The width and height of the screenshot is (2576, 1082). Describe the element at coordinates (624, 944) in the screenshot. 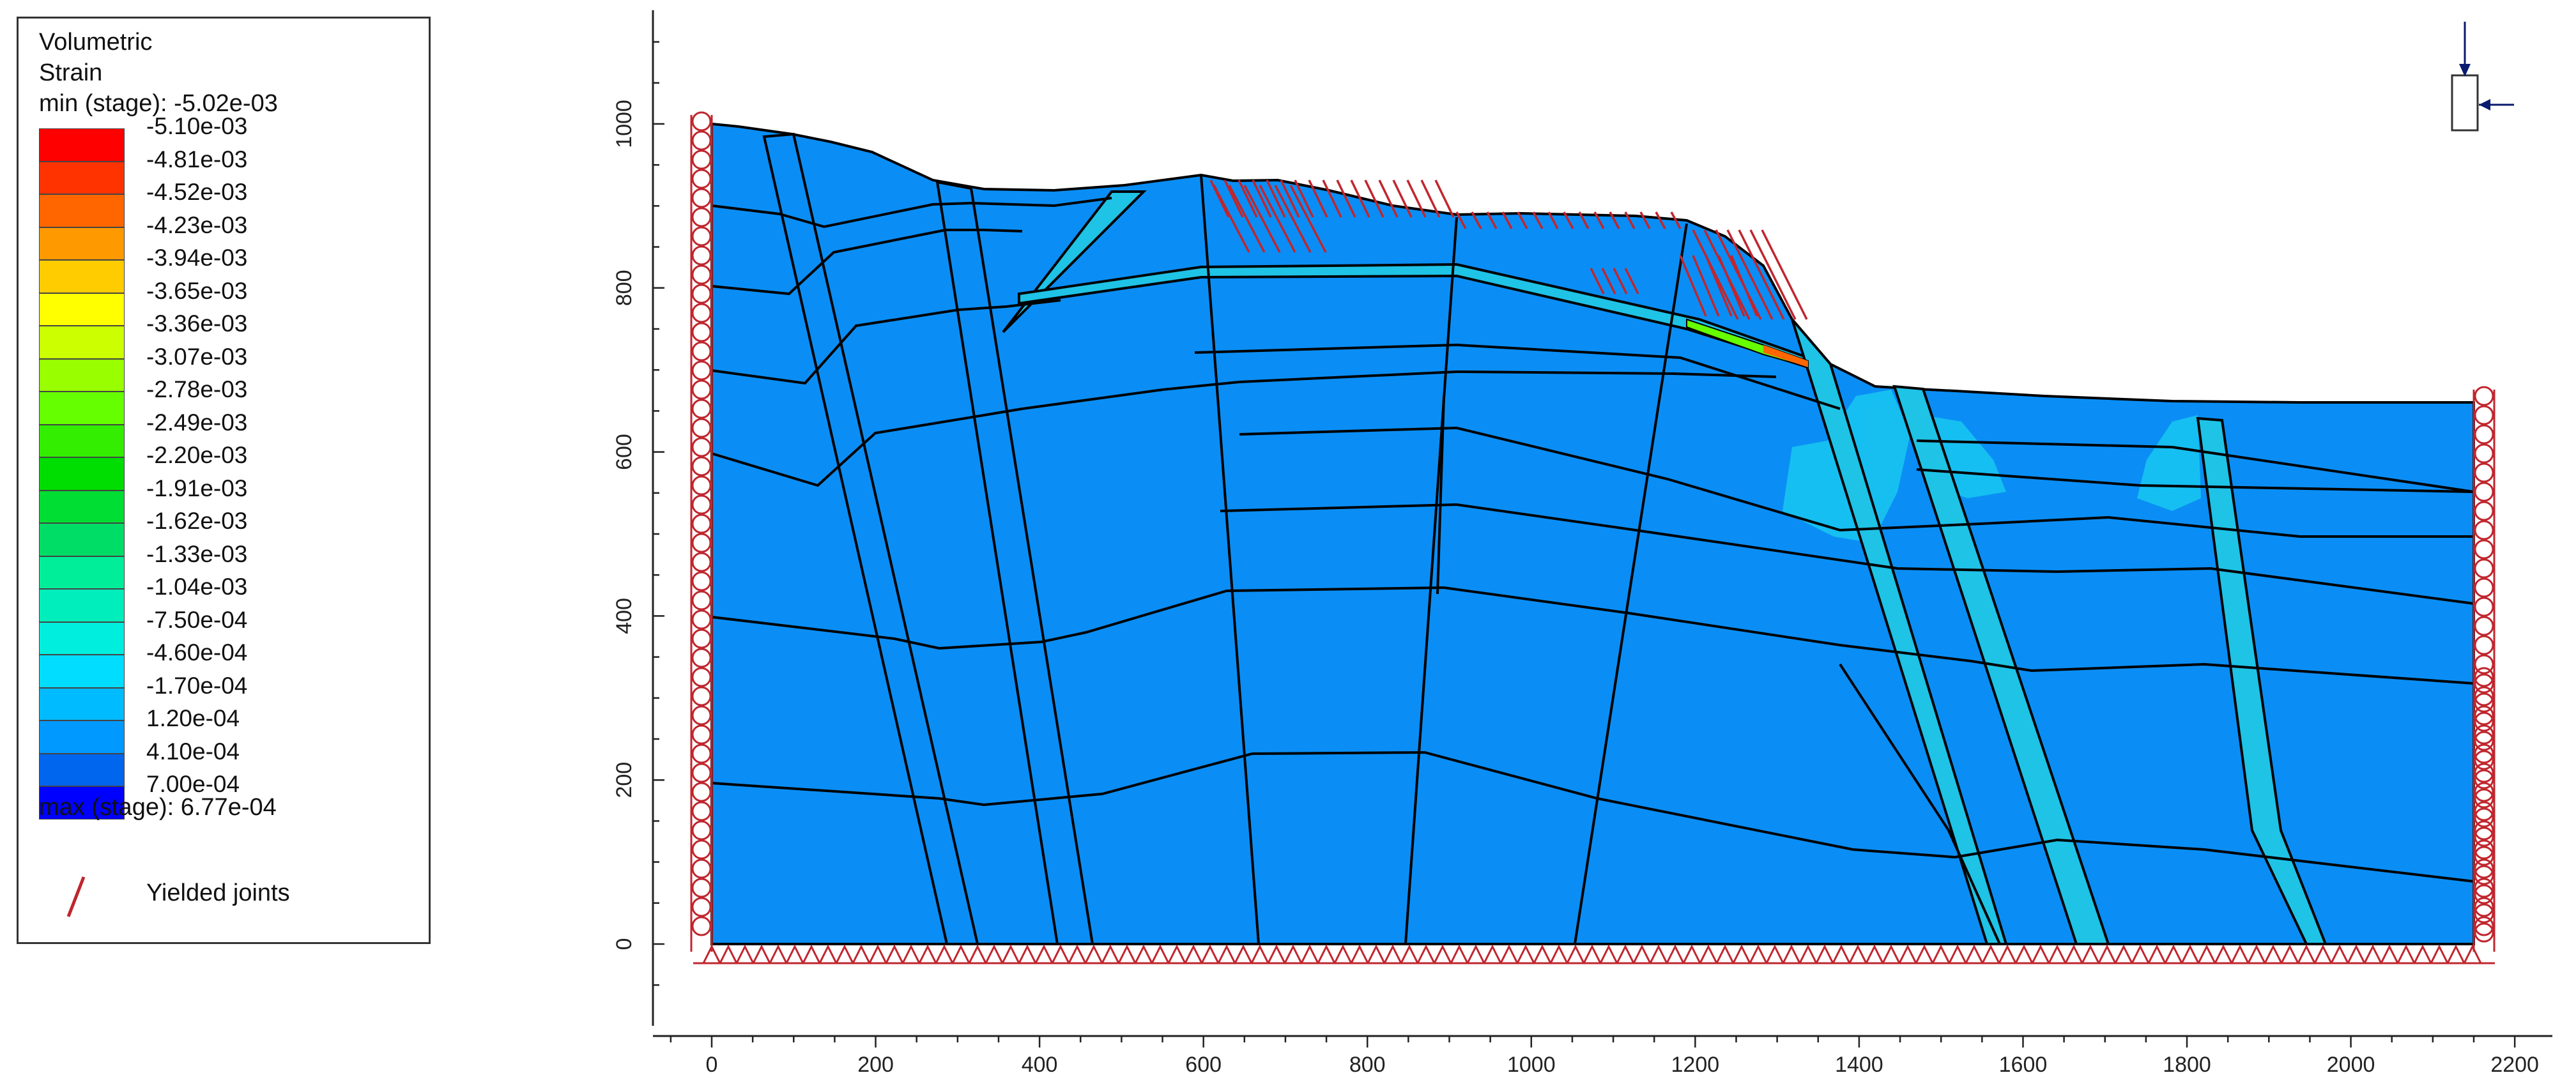

I see `y-tick-label: 0` at that location.